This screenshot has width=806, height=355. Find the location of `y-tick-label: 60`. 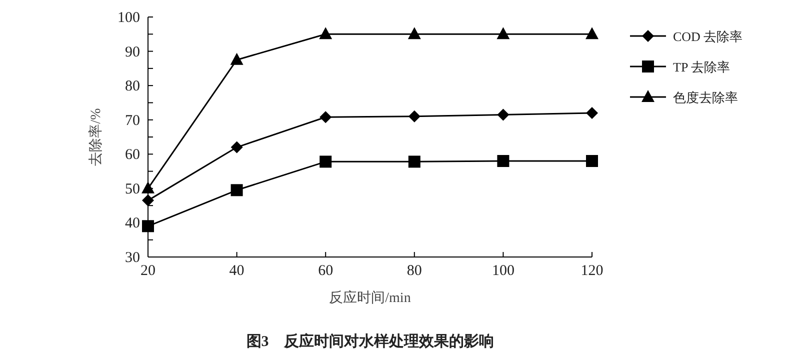

y-tick-label: 60 is located at coordinates (132, 155).